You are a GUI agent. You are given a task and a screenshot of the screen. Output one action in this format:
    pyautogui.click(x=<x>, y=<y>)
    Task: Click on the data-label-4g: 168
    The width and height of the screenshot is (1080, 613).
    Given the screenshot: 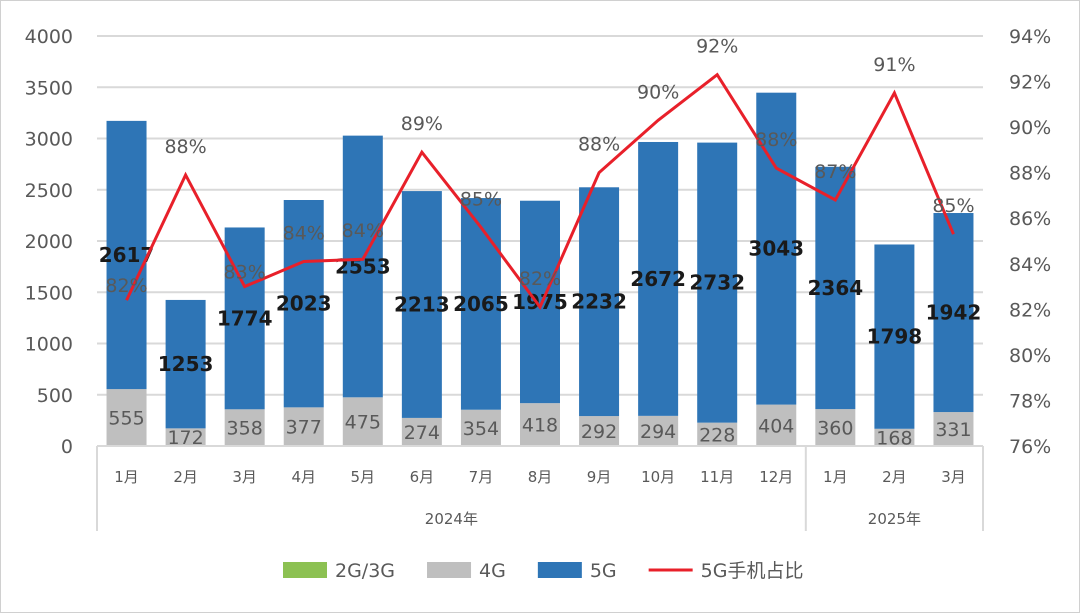 What is the action you would take?
    pyautogui.click(x=894, y=438)
    